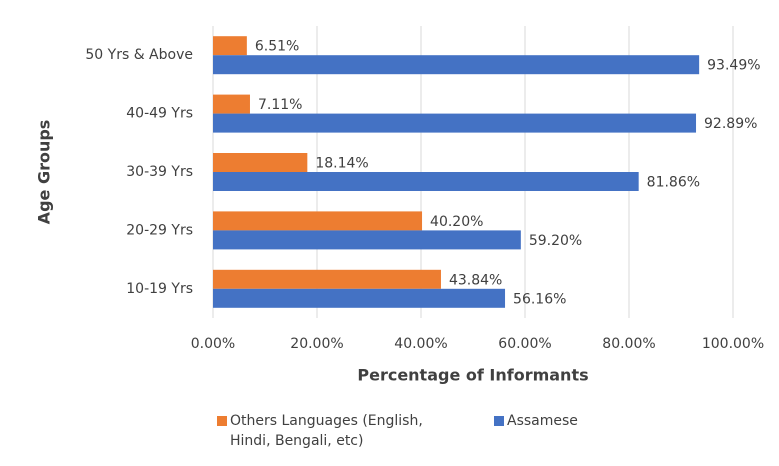 The height and width of the screenshot is (466, 779). What do you see at coordinates (730, 124) in the screenshot?
I see `data-label: 92.89%` at bounding box center [730, 124].